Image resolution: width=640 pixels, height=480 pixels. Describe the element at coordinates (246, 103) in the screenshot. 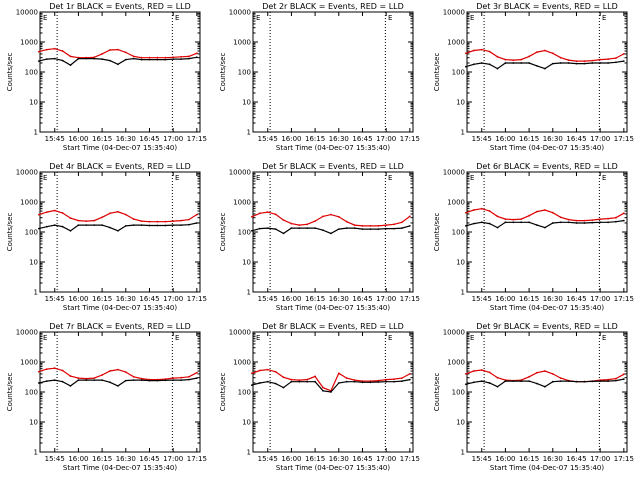

I see `y-tick-label: 10` at that location.